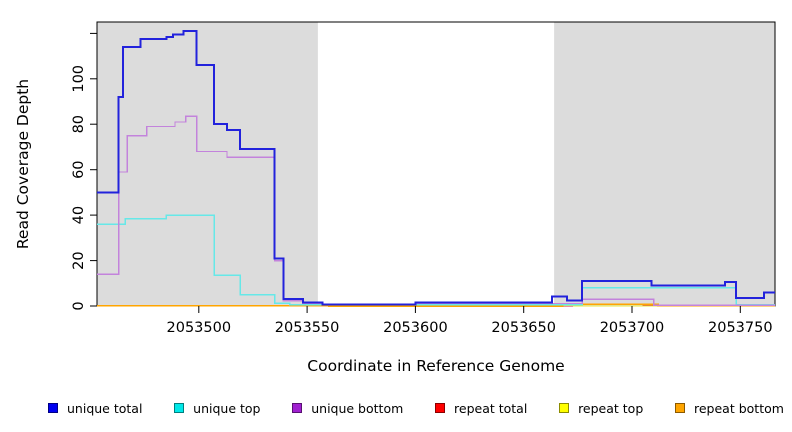  I want to click on legend-item-unique-bottom: unique bottom, so click(347, 408).